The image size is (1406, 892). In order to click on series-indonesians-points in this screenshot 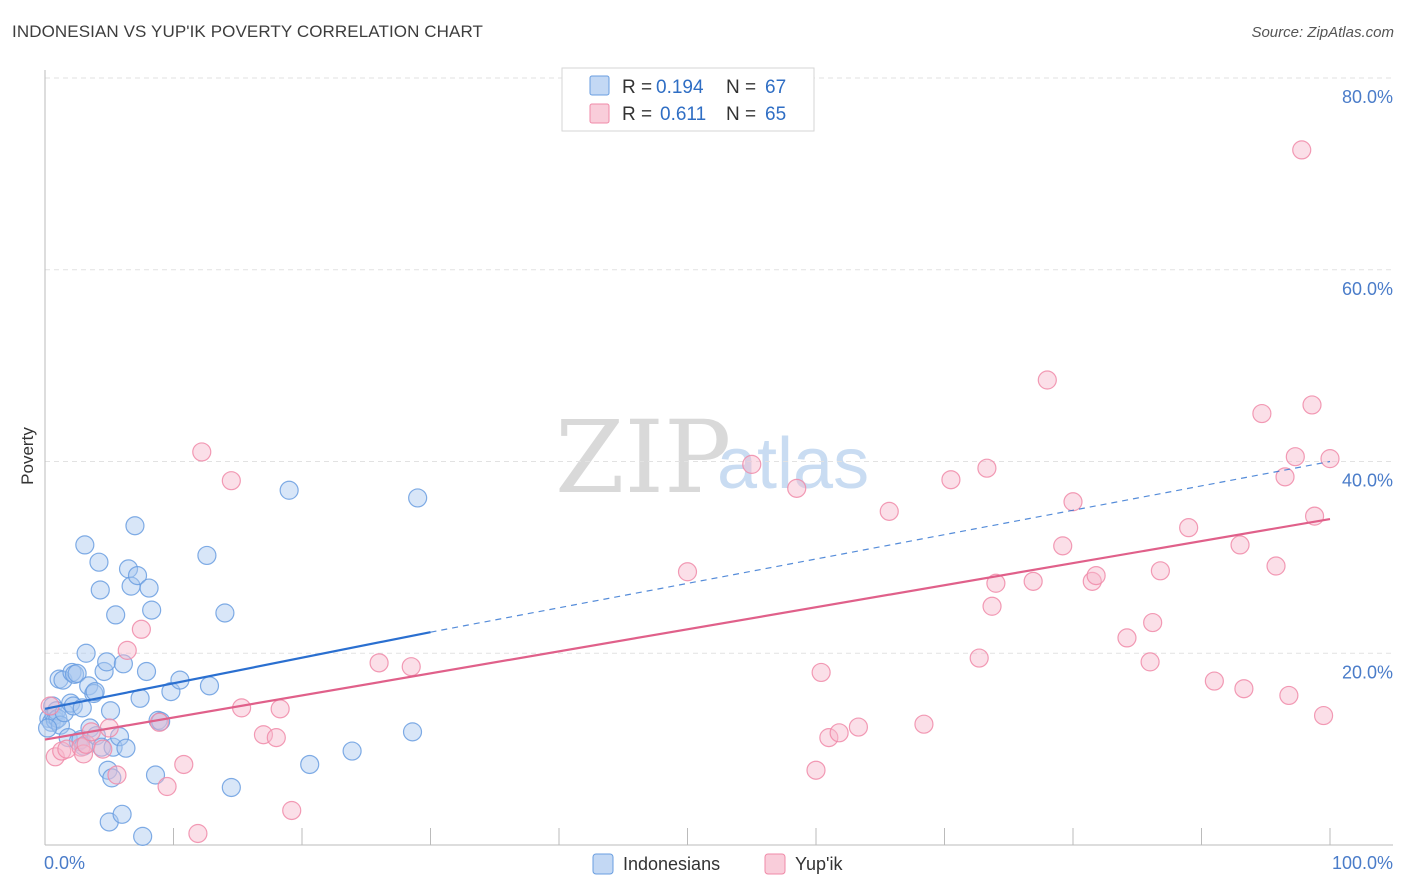, I will do `click(232, 663)`.